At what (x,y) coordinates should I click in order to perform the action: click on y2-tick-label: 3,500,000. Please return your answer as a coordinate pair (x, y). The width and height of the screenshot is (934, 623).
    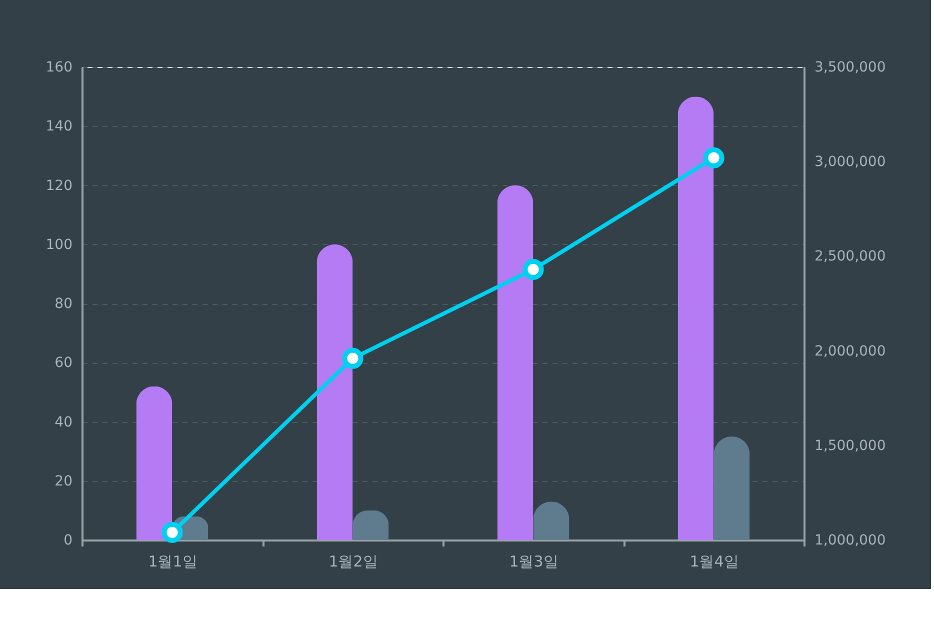
    Looking at the image, I should click on (850, 68).